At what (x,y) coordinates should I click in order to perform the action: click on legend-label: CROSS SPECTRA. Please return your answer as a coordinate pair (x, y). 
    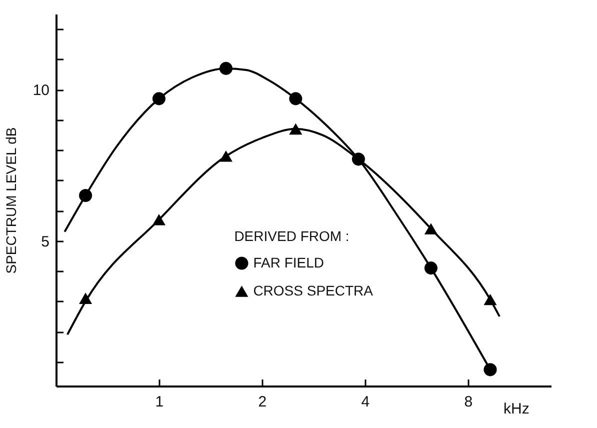
    Looking at the image, I should click on (313, 290).